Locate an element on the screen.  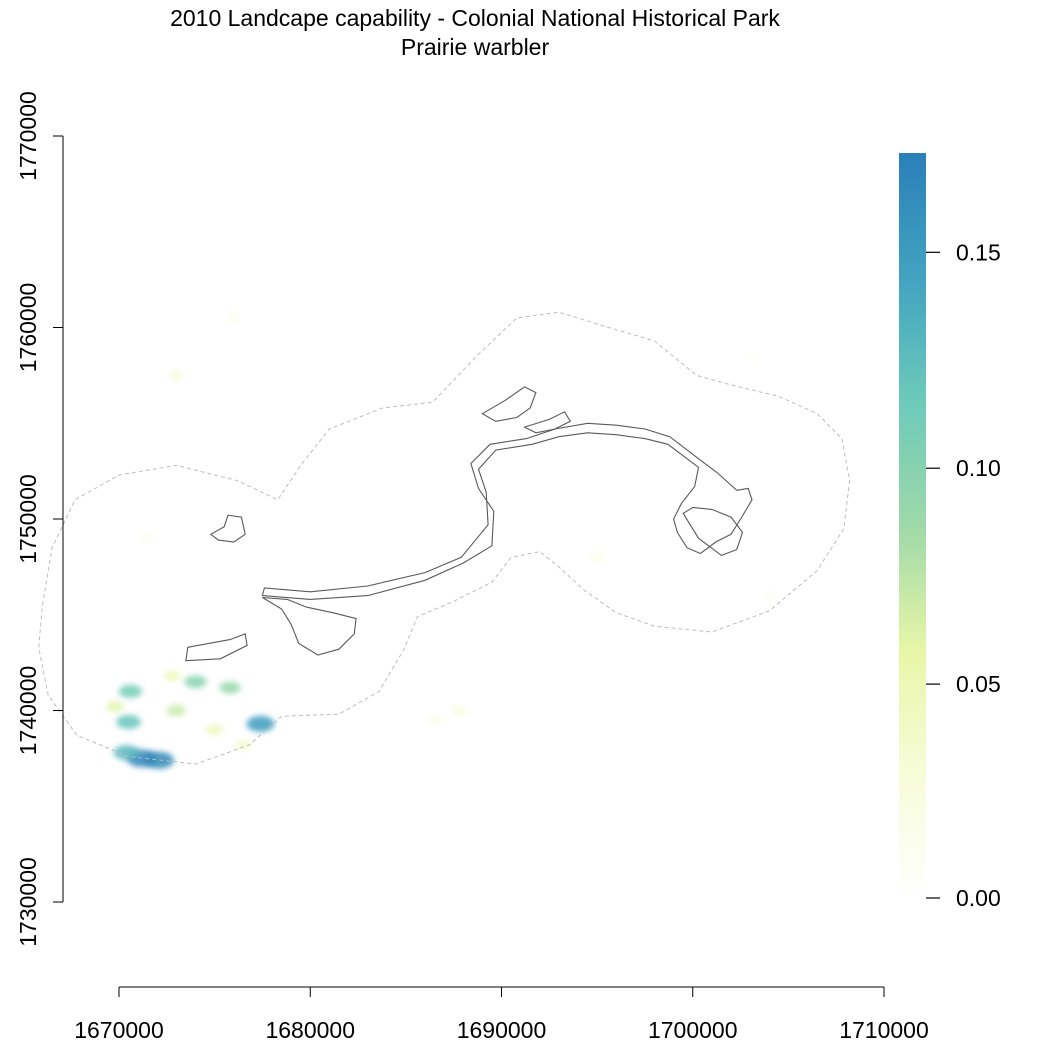
y-axis: 1730000 1740000 1750000 1760000 1770000 is located at coordinates (39, 519).